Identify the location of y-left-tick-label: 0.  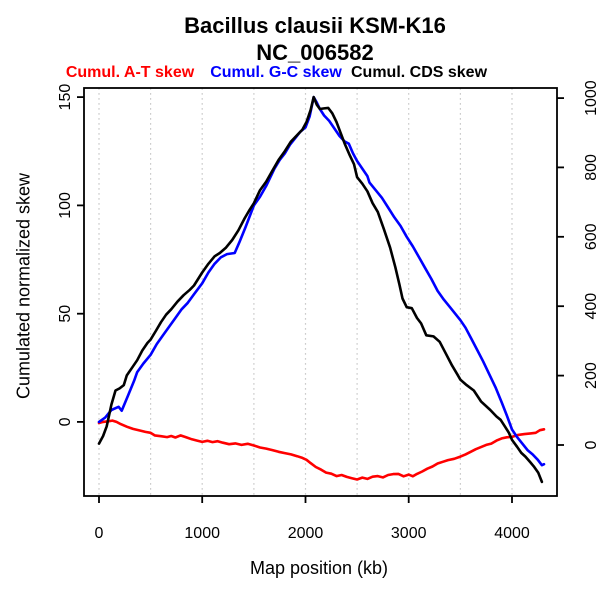
(65, 421).